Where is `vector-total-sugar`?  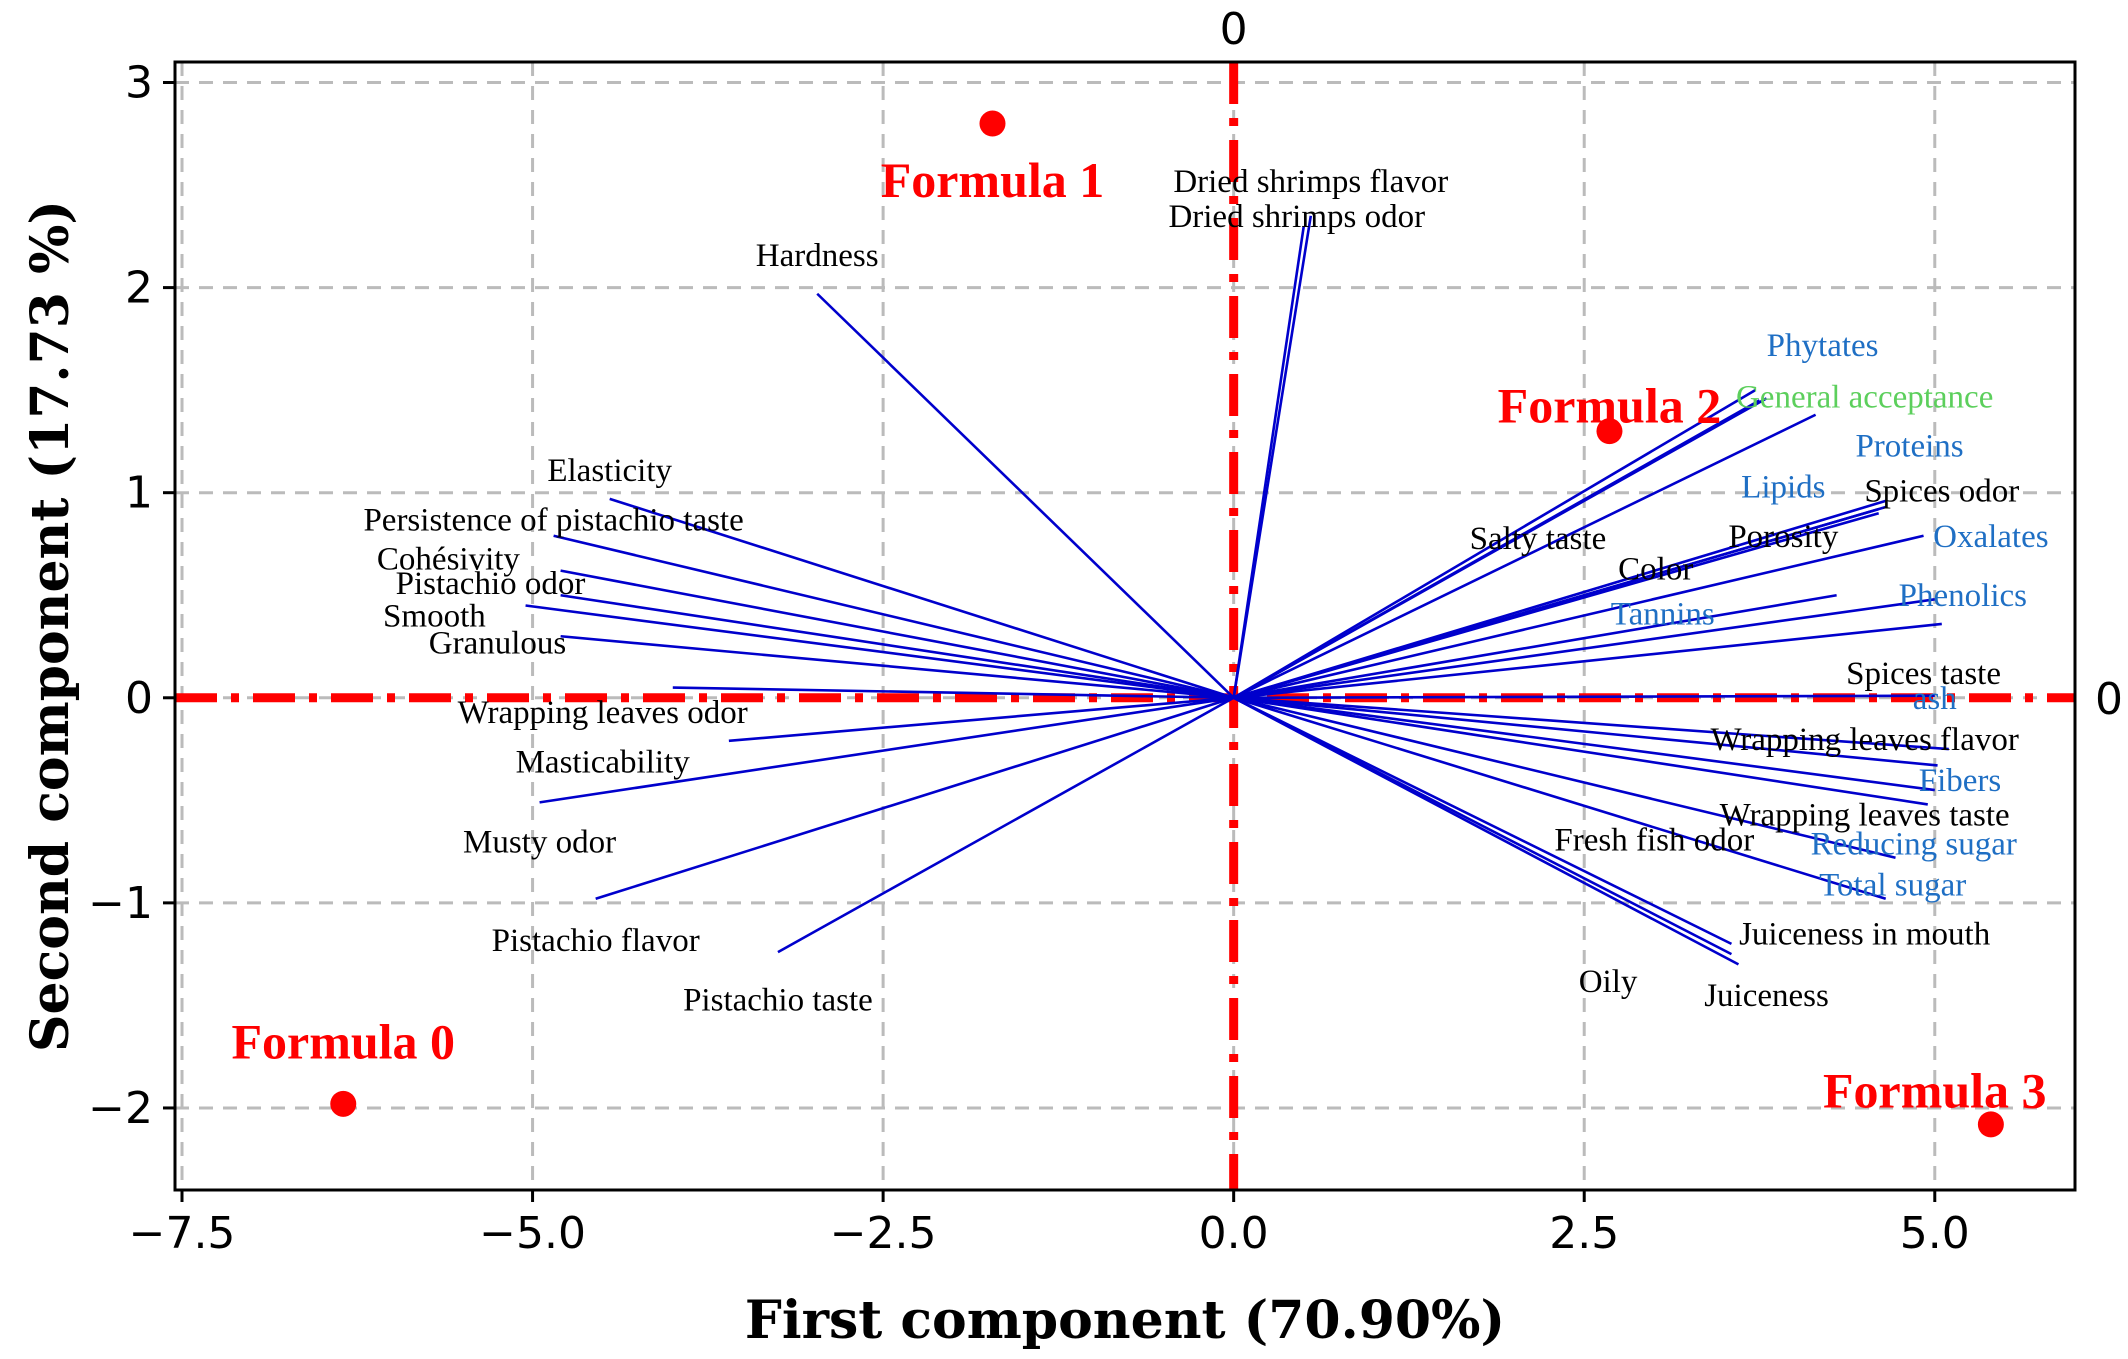
vector-total-sugar is located at coordinates (1564, 778).